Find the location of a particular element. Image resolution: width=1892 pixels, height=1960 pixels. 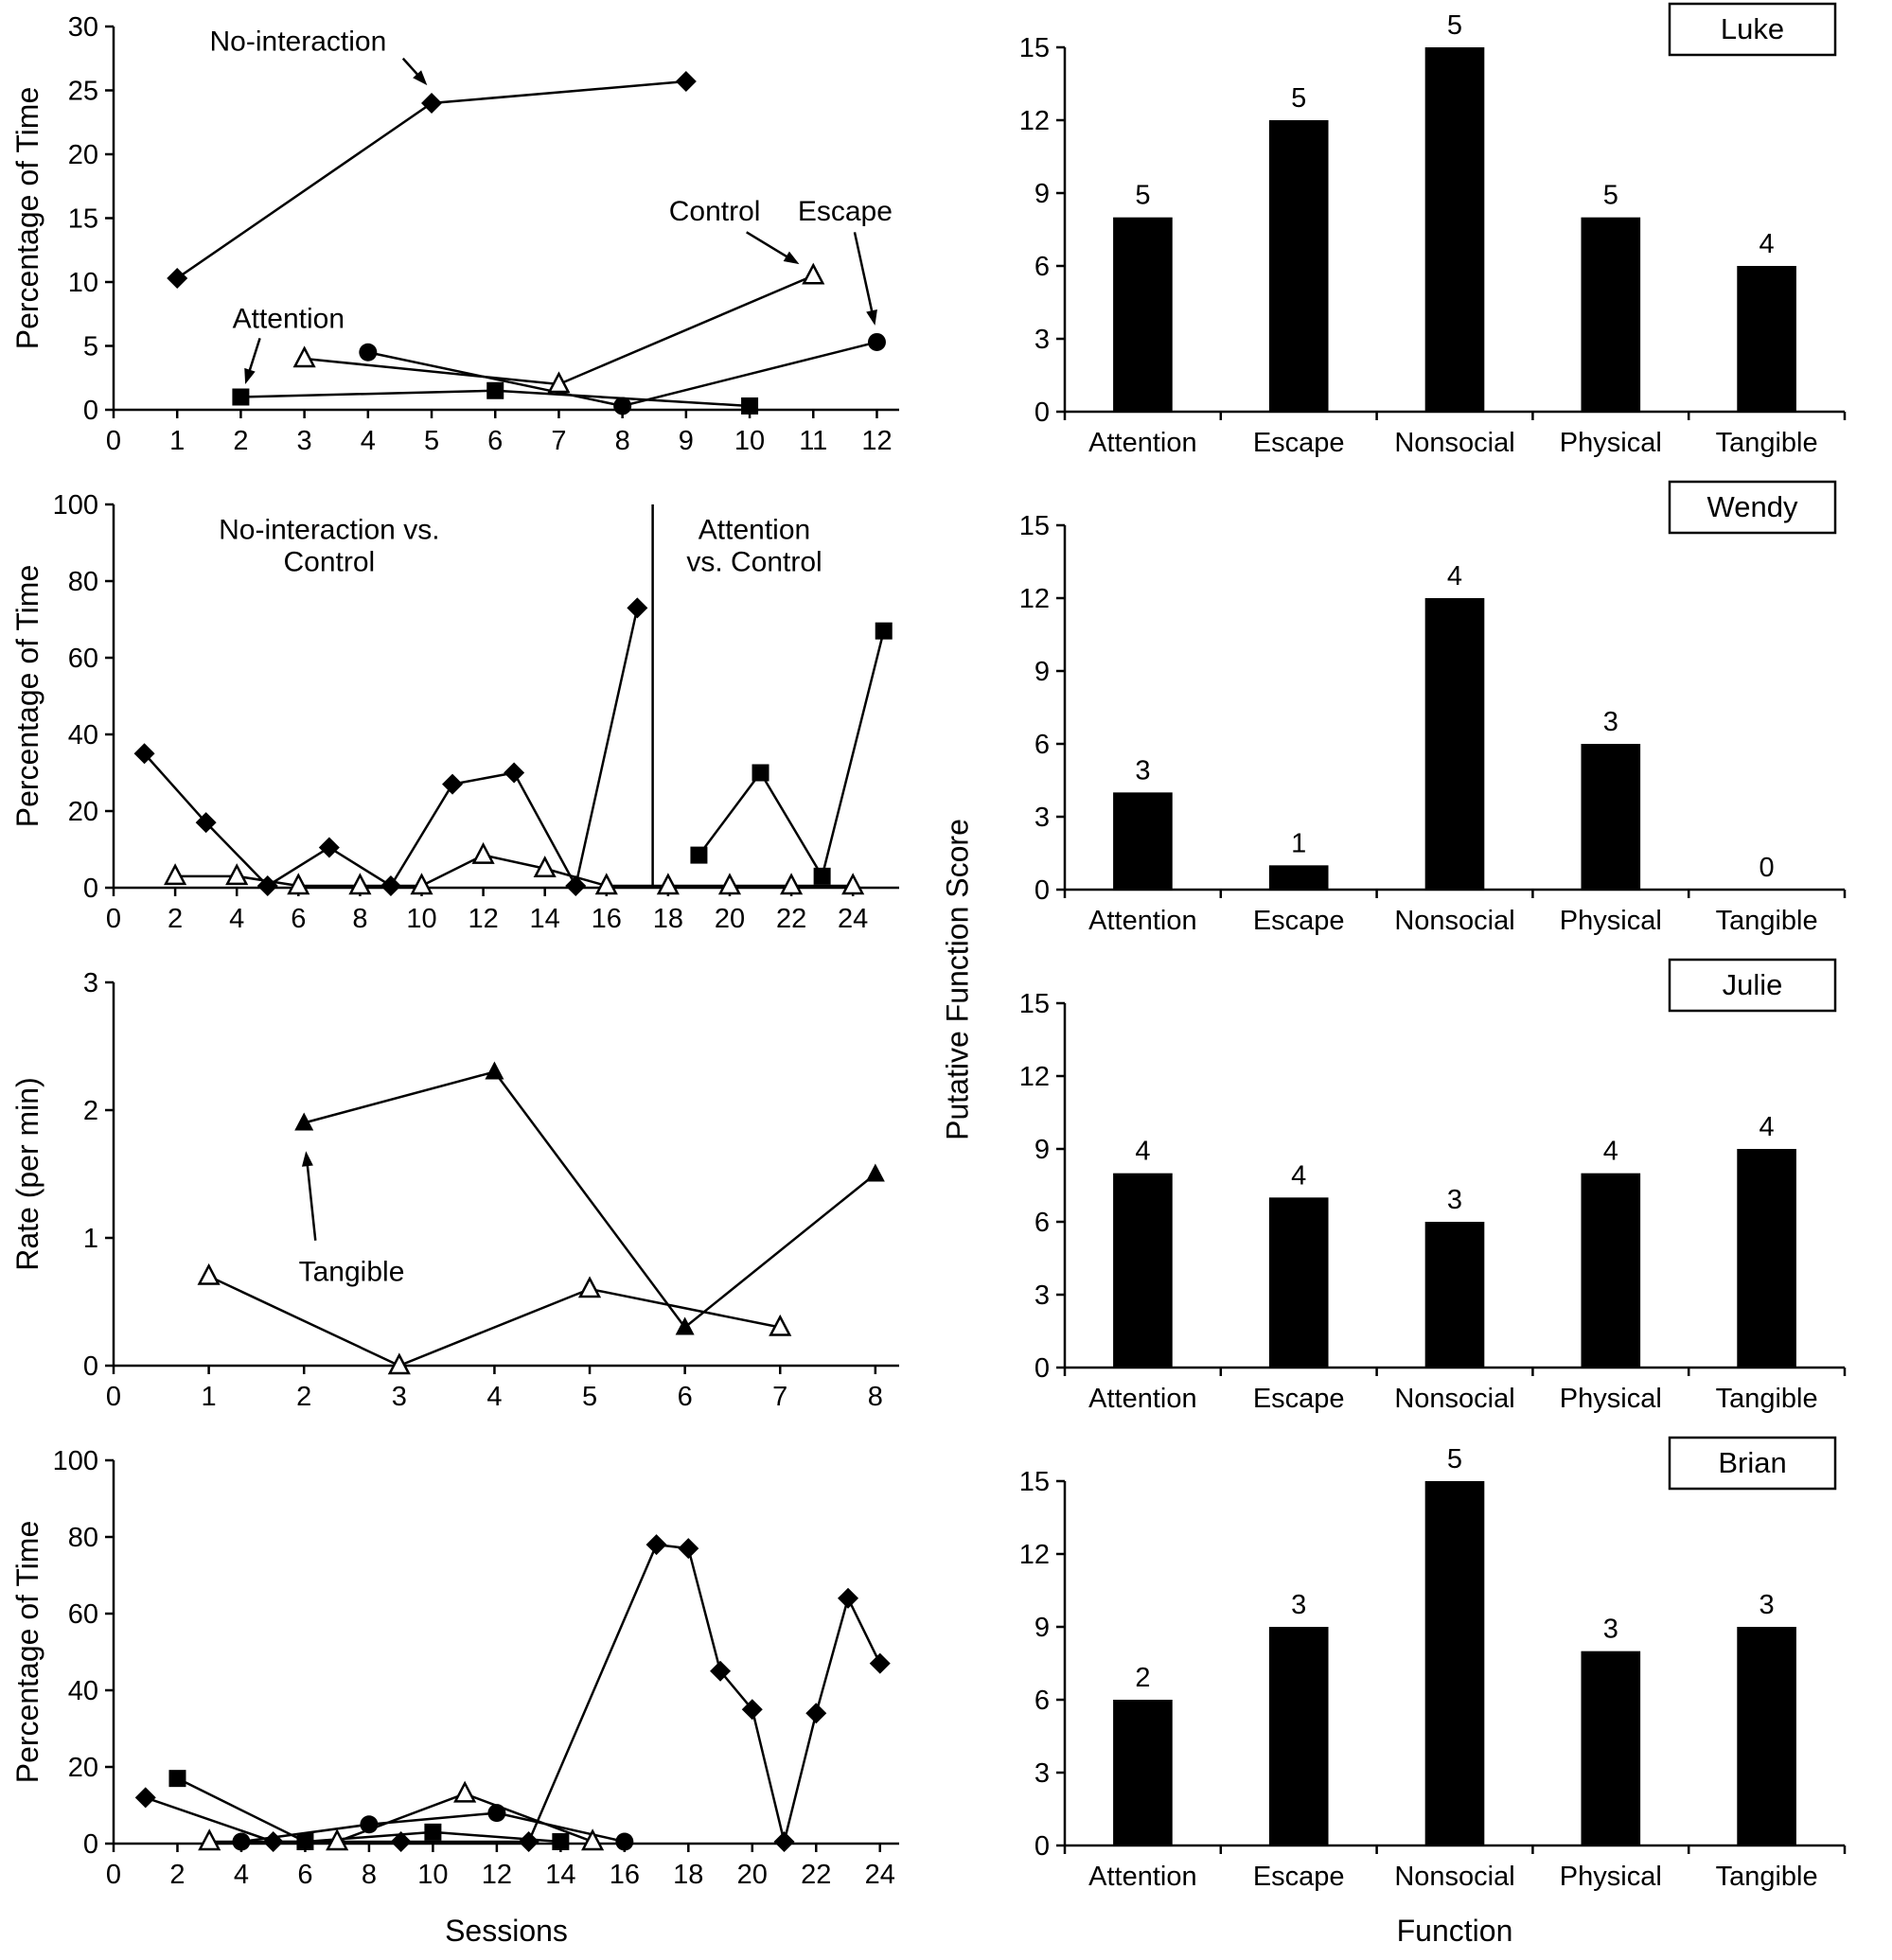

bar-value-label: 1 is located at coordinates (1298, 843).